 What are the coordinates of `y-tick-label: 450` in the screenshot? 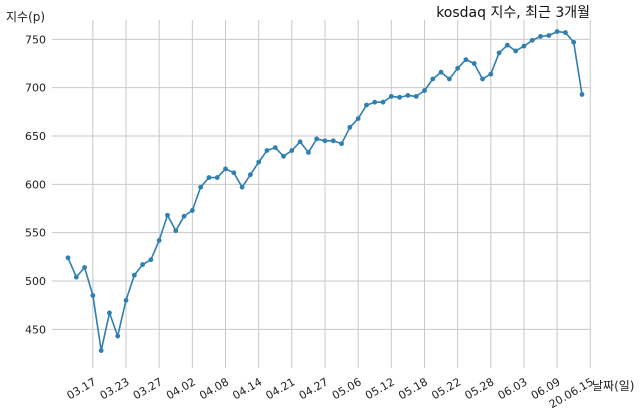 It's located at (35, 329).